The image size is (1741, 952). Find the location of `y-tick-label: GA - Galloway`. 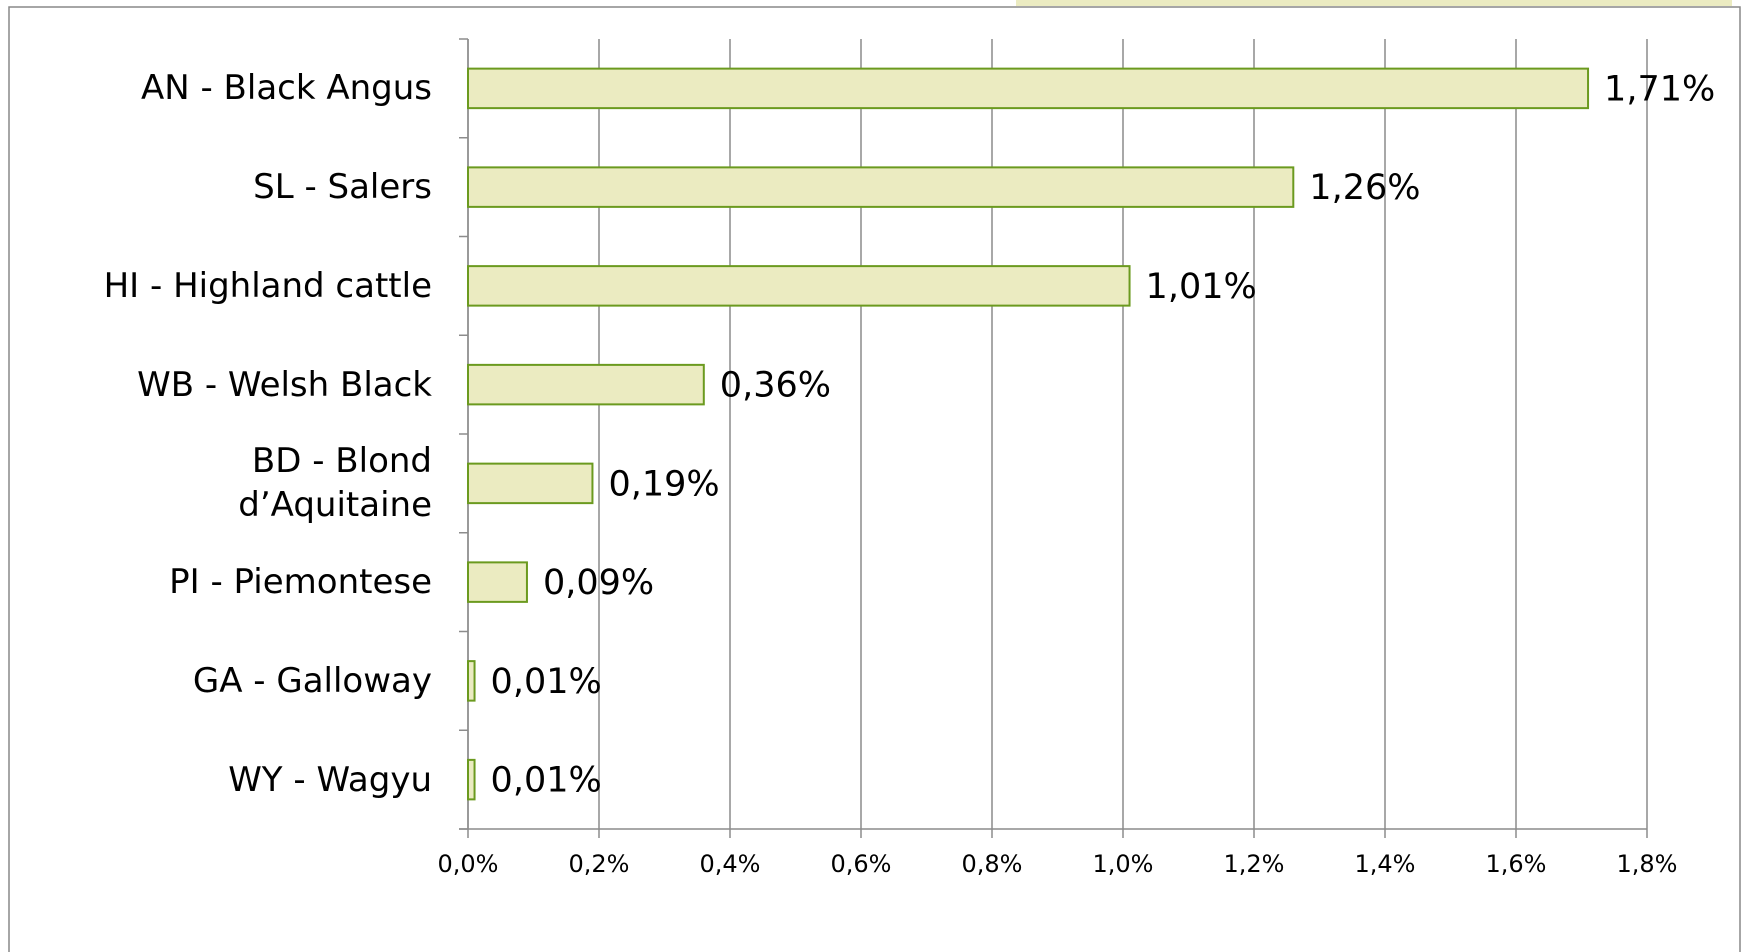

y-tick-label: GA - Galloway is located at coordinates (312, 680).